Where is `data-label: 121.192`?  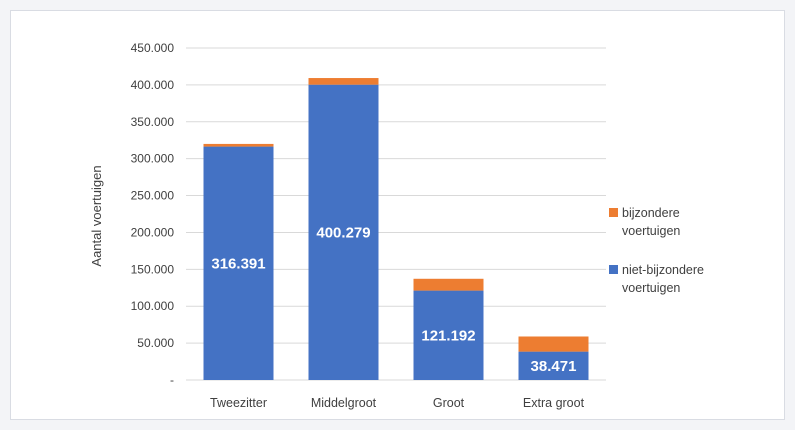 data-label: 121.192 is located at coordinates (448, 335).